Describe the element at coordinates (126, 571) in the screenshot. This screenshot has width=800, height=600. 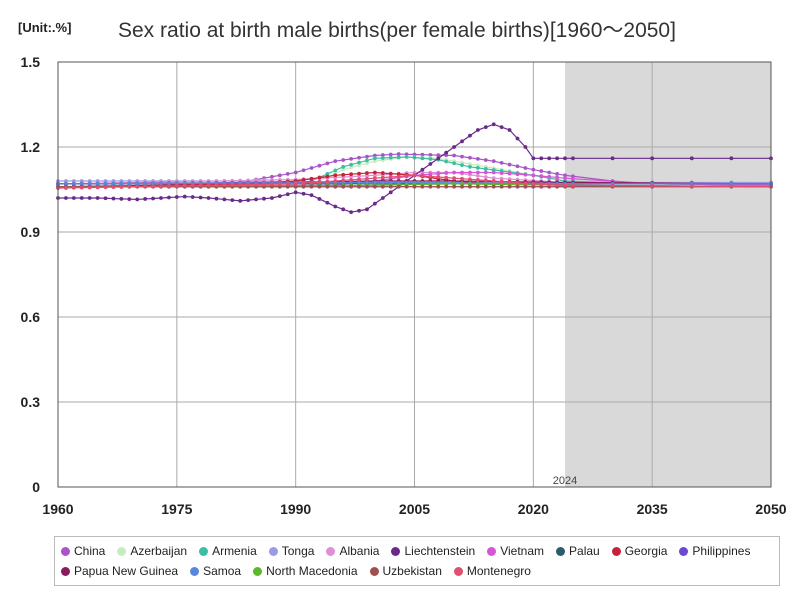
I see `legend-label: Papua New Guinea` at that location.